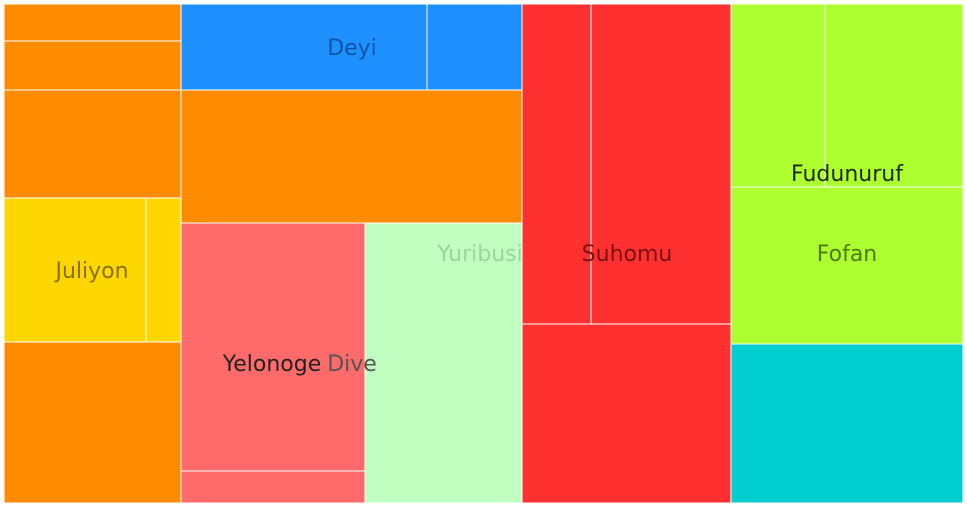 This screenshot has height=507, width=967. What do you see at coordinates (556, 164) in the screenshot?
I see `tile-suhomu-left` at bounding box center [556, 164].